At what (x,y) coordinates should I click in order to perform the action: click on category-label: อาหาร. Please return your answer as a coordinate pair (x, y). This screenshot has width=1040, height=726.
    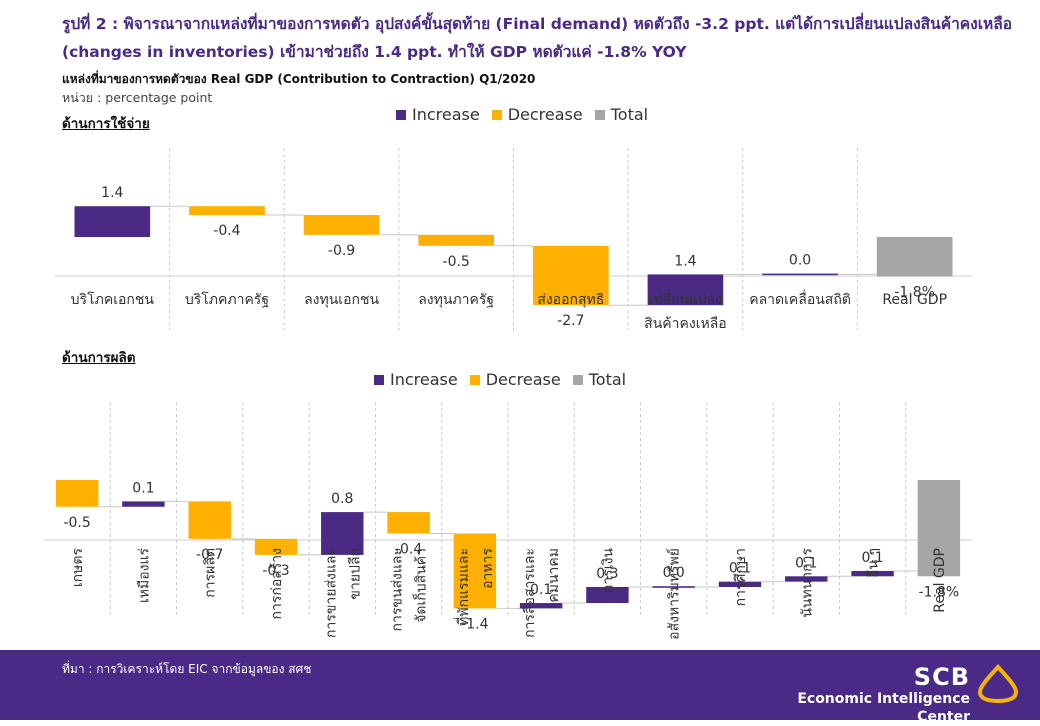
    Looking at the image, I should click on (488, 568).